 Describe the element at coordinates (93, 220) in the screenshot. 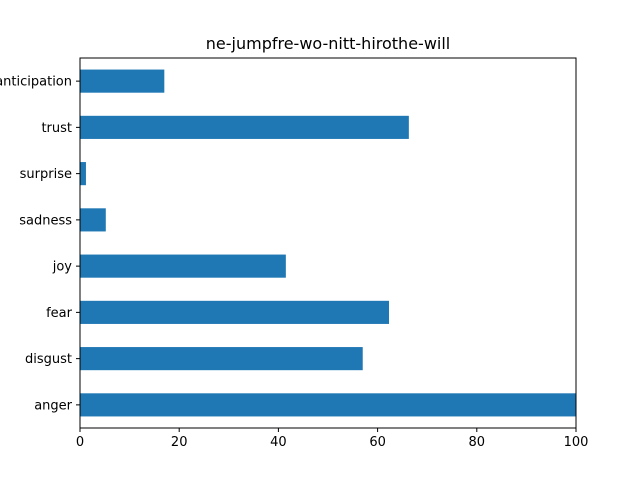

I see `bar-sadness` at that location.